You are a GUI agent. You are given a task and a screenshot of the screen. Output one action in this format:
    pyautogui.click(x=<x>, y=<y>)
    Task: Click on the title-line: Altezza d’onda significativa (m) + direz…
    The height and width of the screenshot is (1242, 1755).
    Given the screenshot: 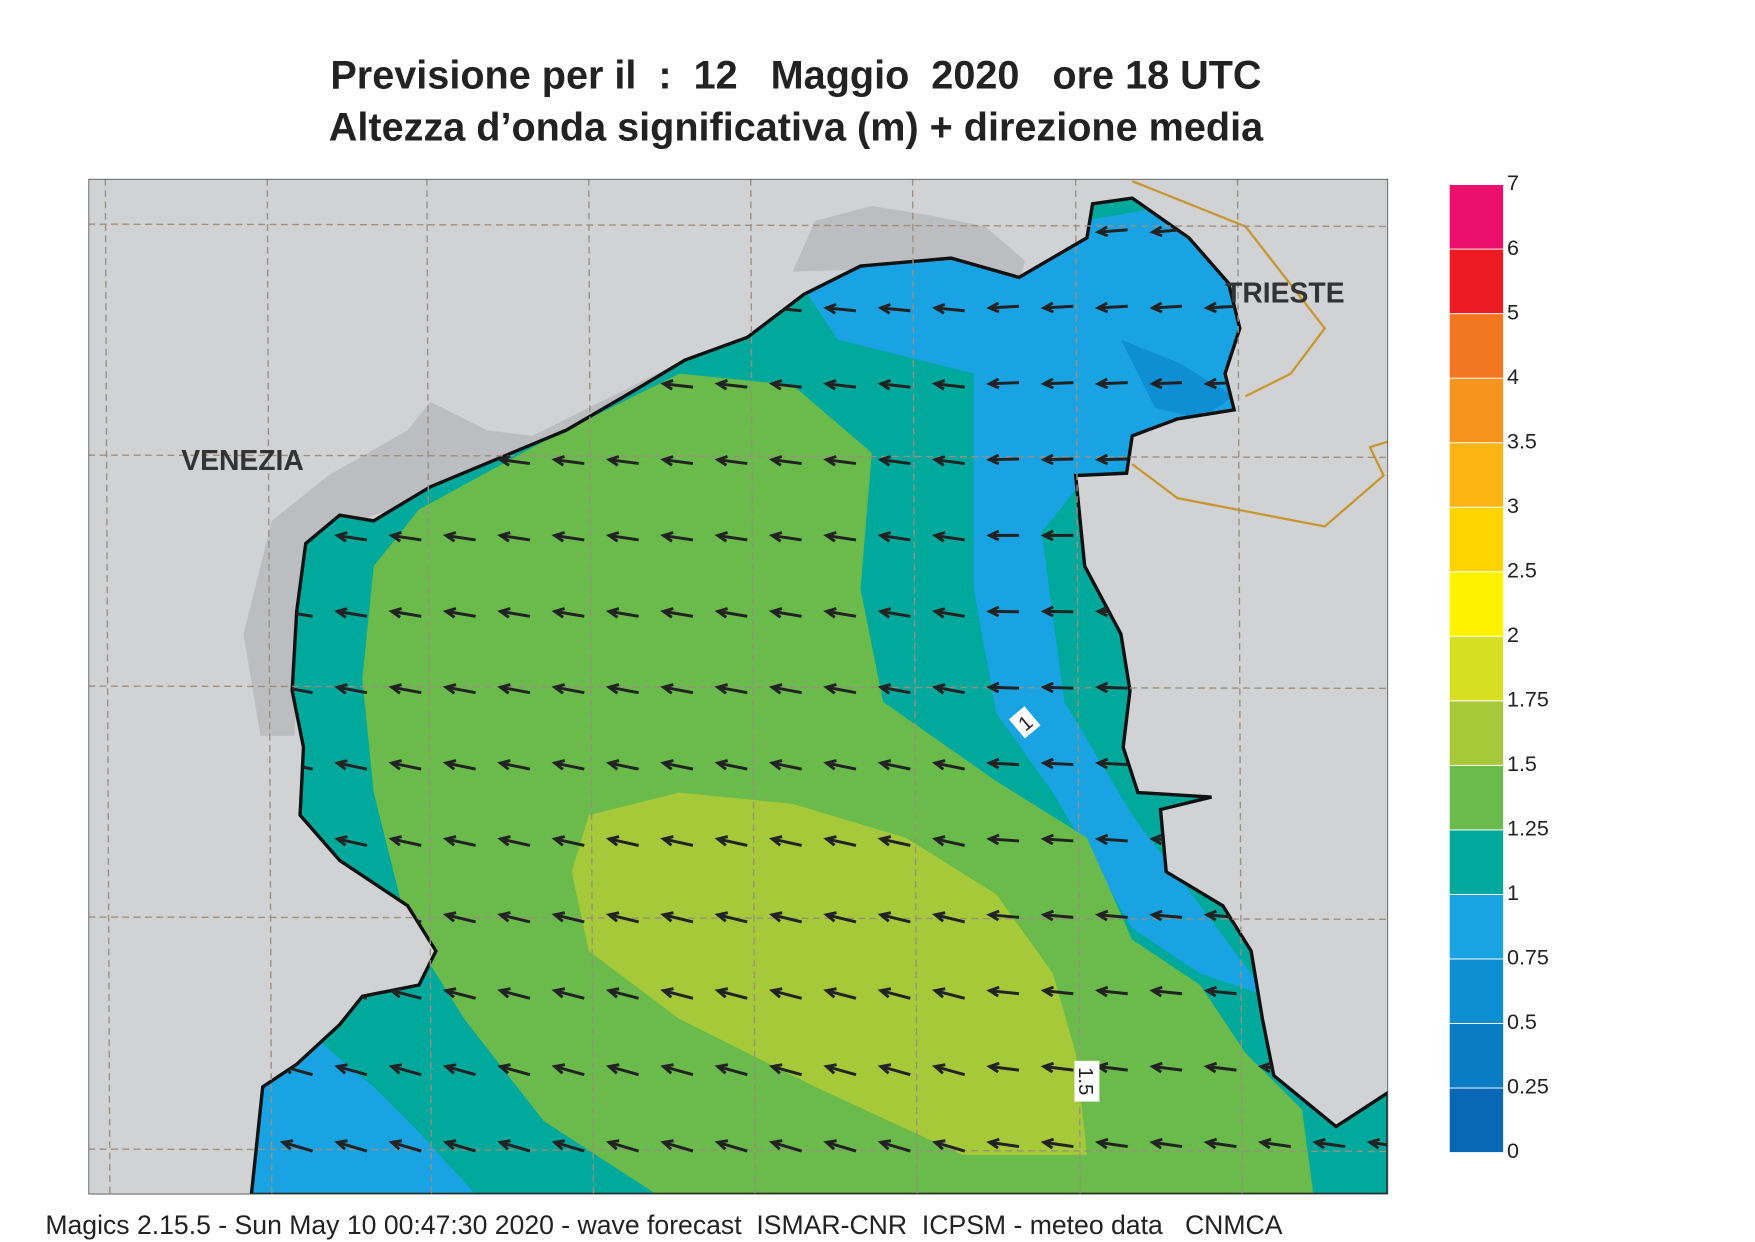 What is the action you would take?
    pyautogui.click(x=796, y=127)
    